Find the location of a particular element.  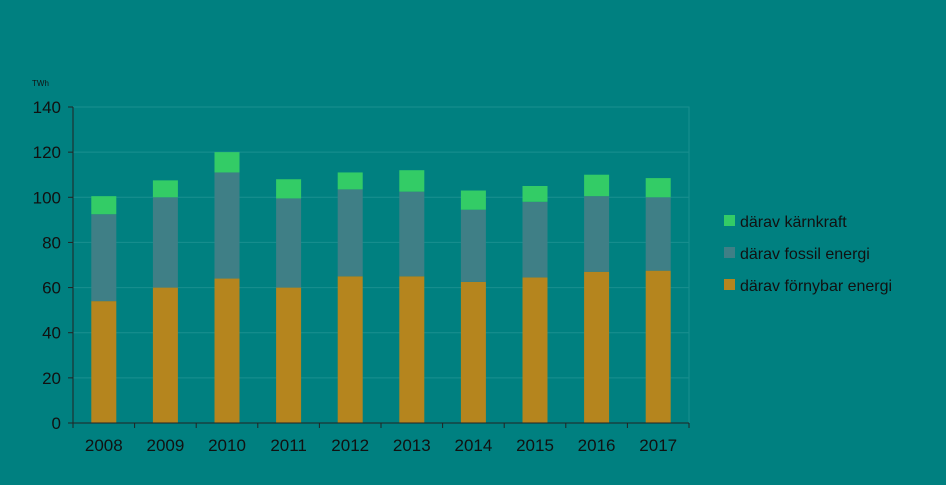

legend-label: därav fossil energi is located at coordinates (805, 254).